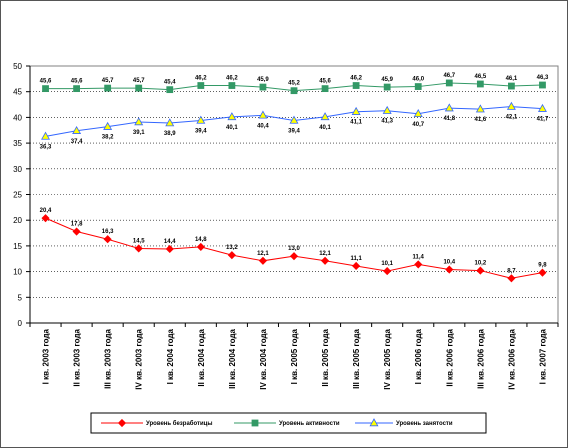  What do you see at coordinates (356, 259) in the screenshot?
I see `unemployment-data-label: 11,1` at bounding box center [356, 259].